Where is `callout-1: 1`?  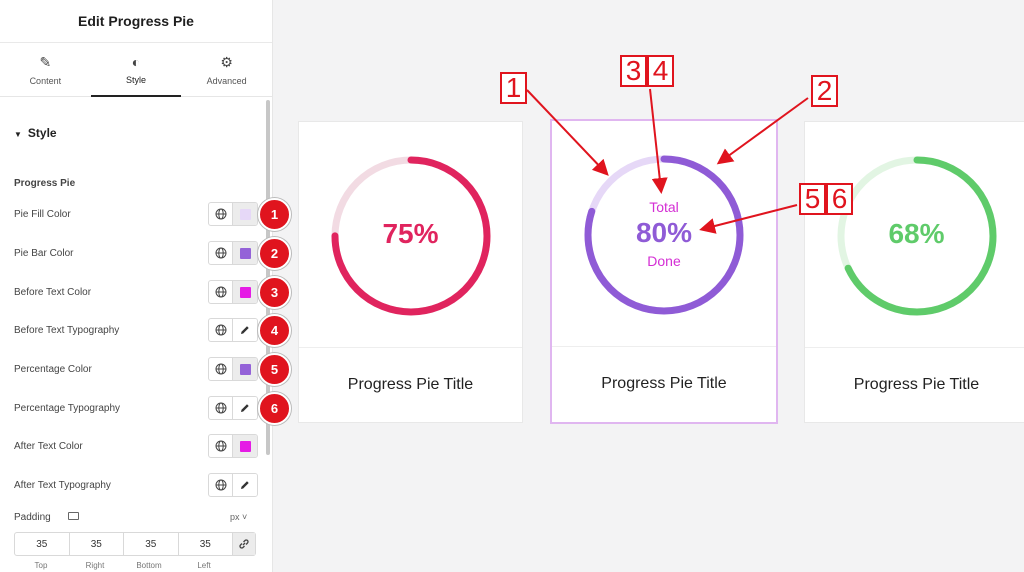 callout-1: 1 is located at coordinates (513, 88).